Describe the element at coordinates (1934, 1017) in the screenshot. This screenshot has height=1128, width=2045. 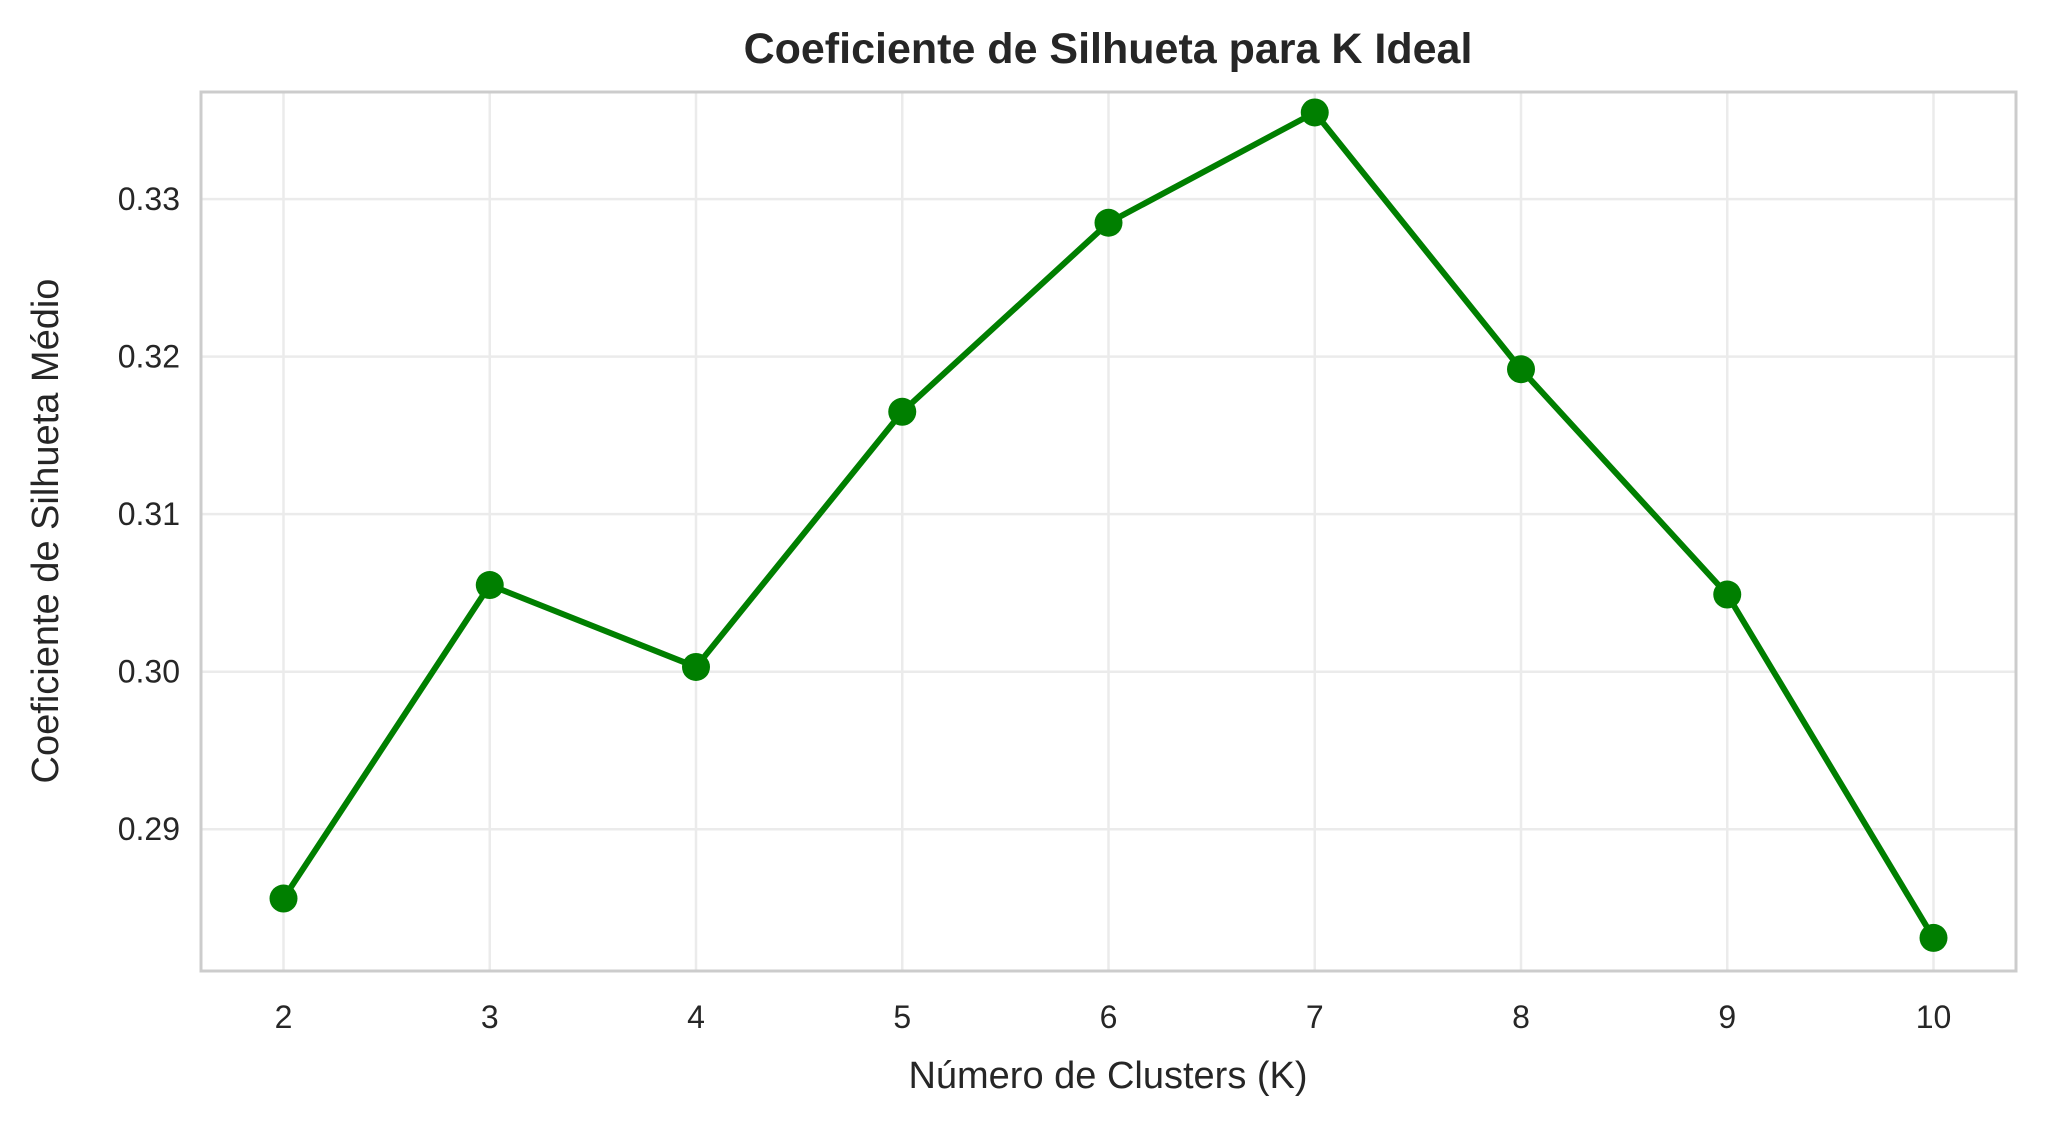
I see `x-tick-label: 10` at that location.